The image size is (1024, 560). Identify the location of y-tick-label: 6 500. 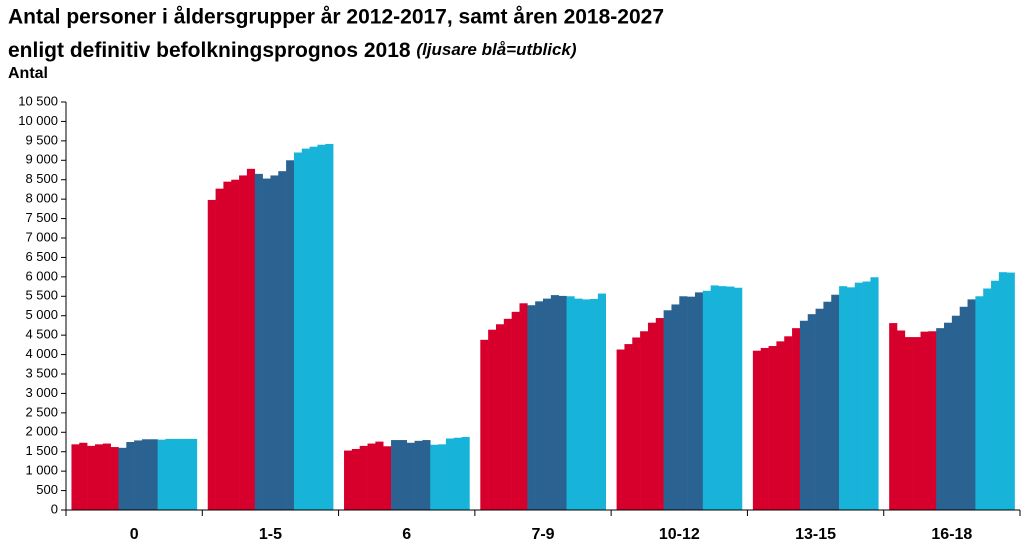
(41, 256).